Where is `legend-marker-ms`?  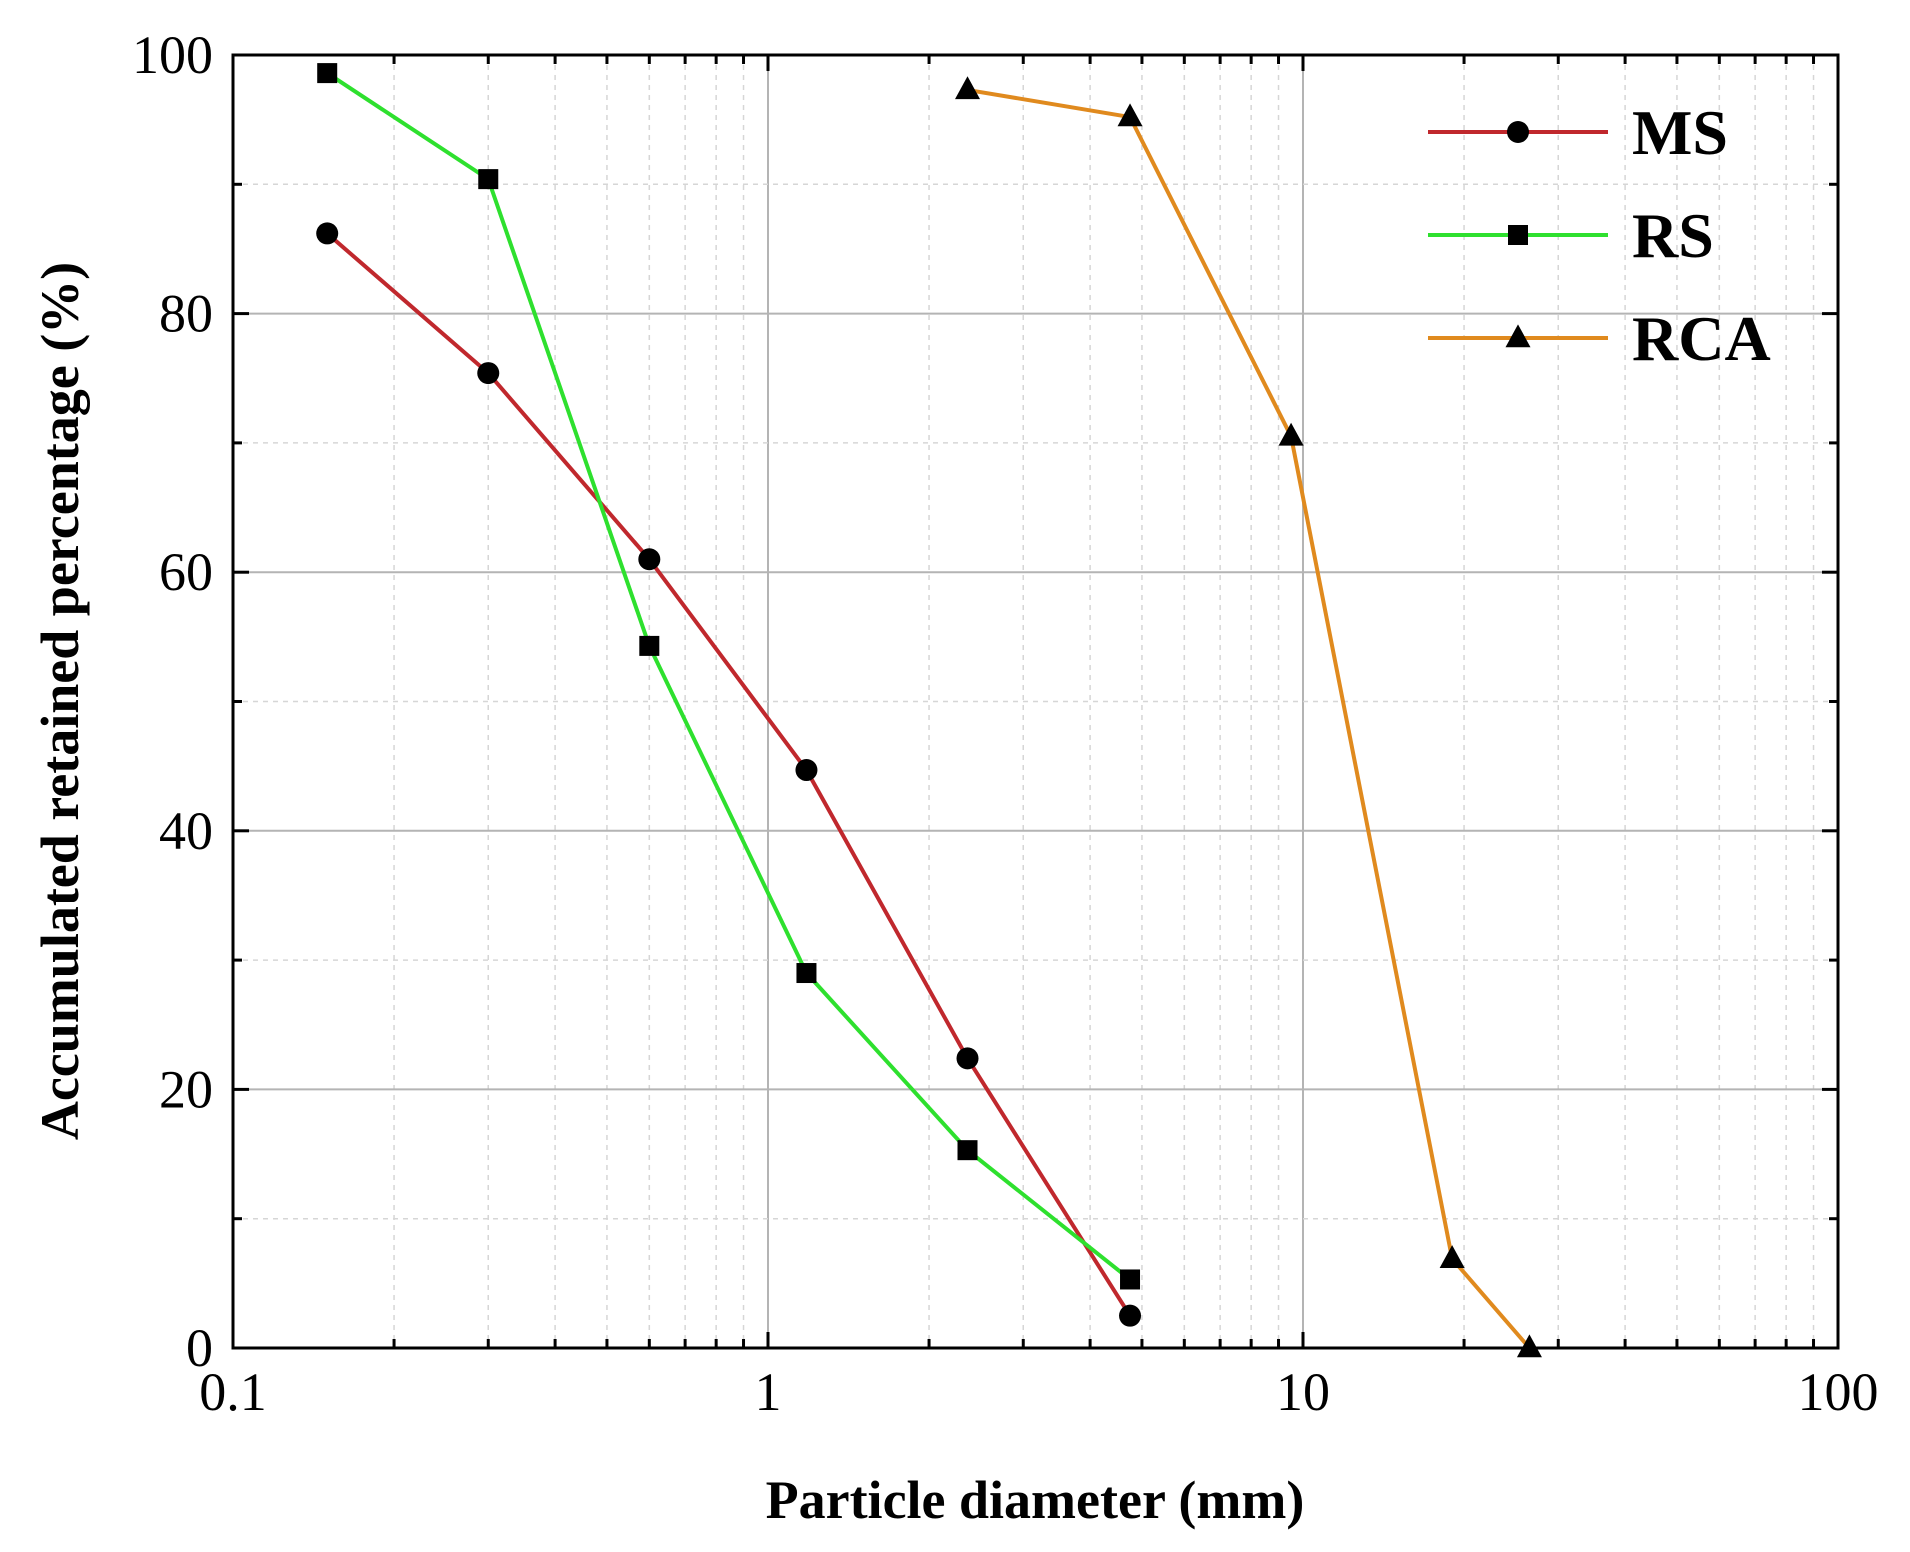 legend-marker-ms is located at coordinates (1518, 132).